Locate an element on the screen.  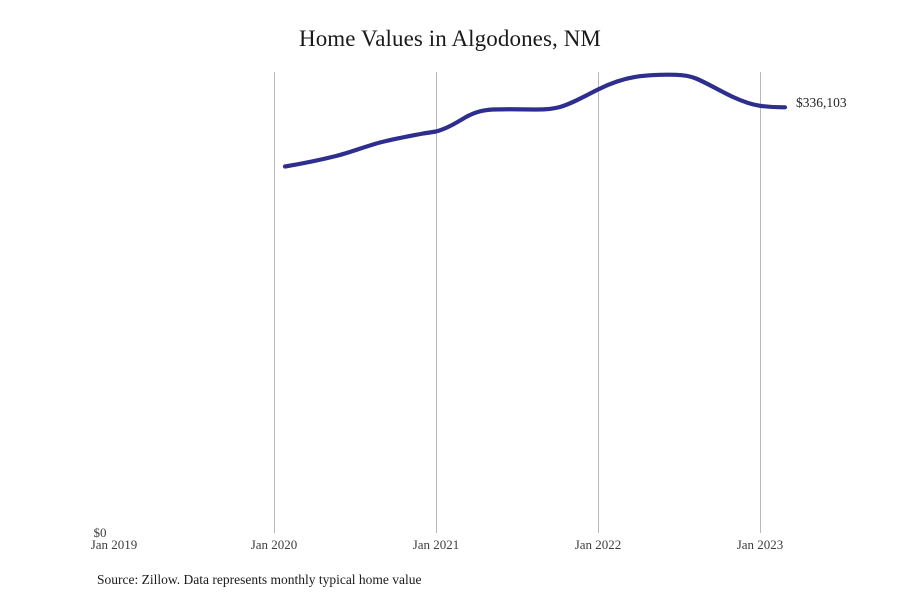
x-tick-jan-2019: Jan 2019 is located at coordinates (114, 544).